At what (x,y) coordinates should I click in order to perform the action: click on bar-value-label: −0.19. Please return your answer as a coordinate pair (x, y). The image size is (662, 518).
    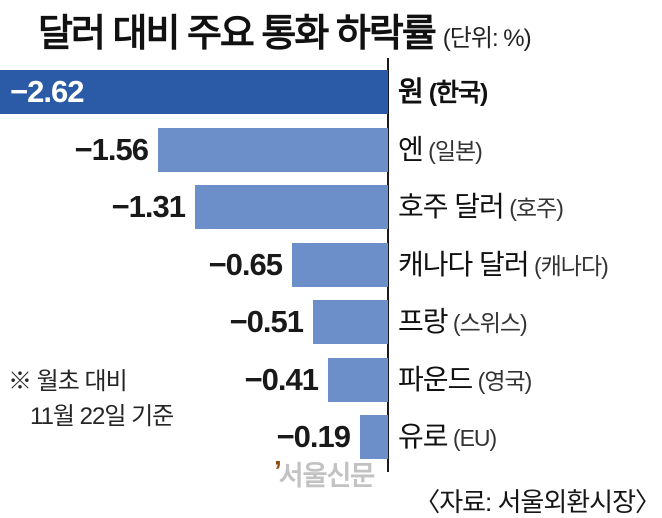
    Looking at the image, I should click on (313, 436).